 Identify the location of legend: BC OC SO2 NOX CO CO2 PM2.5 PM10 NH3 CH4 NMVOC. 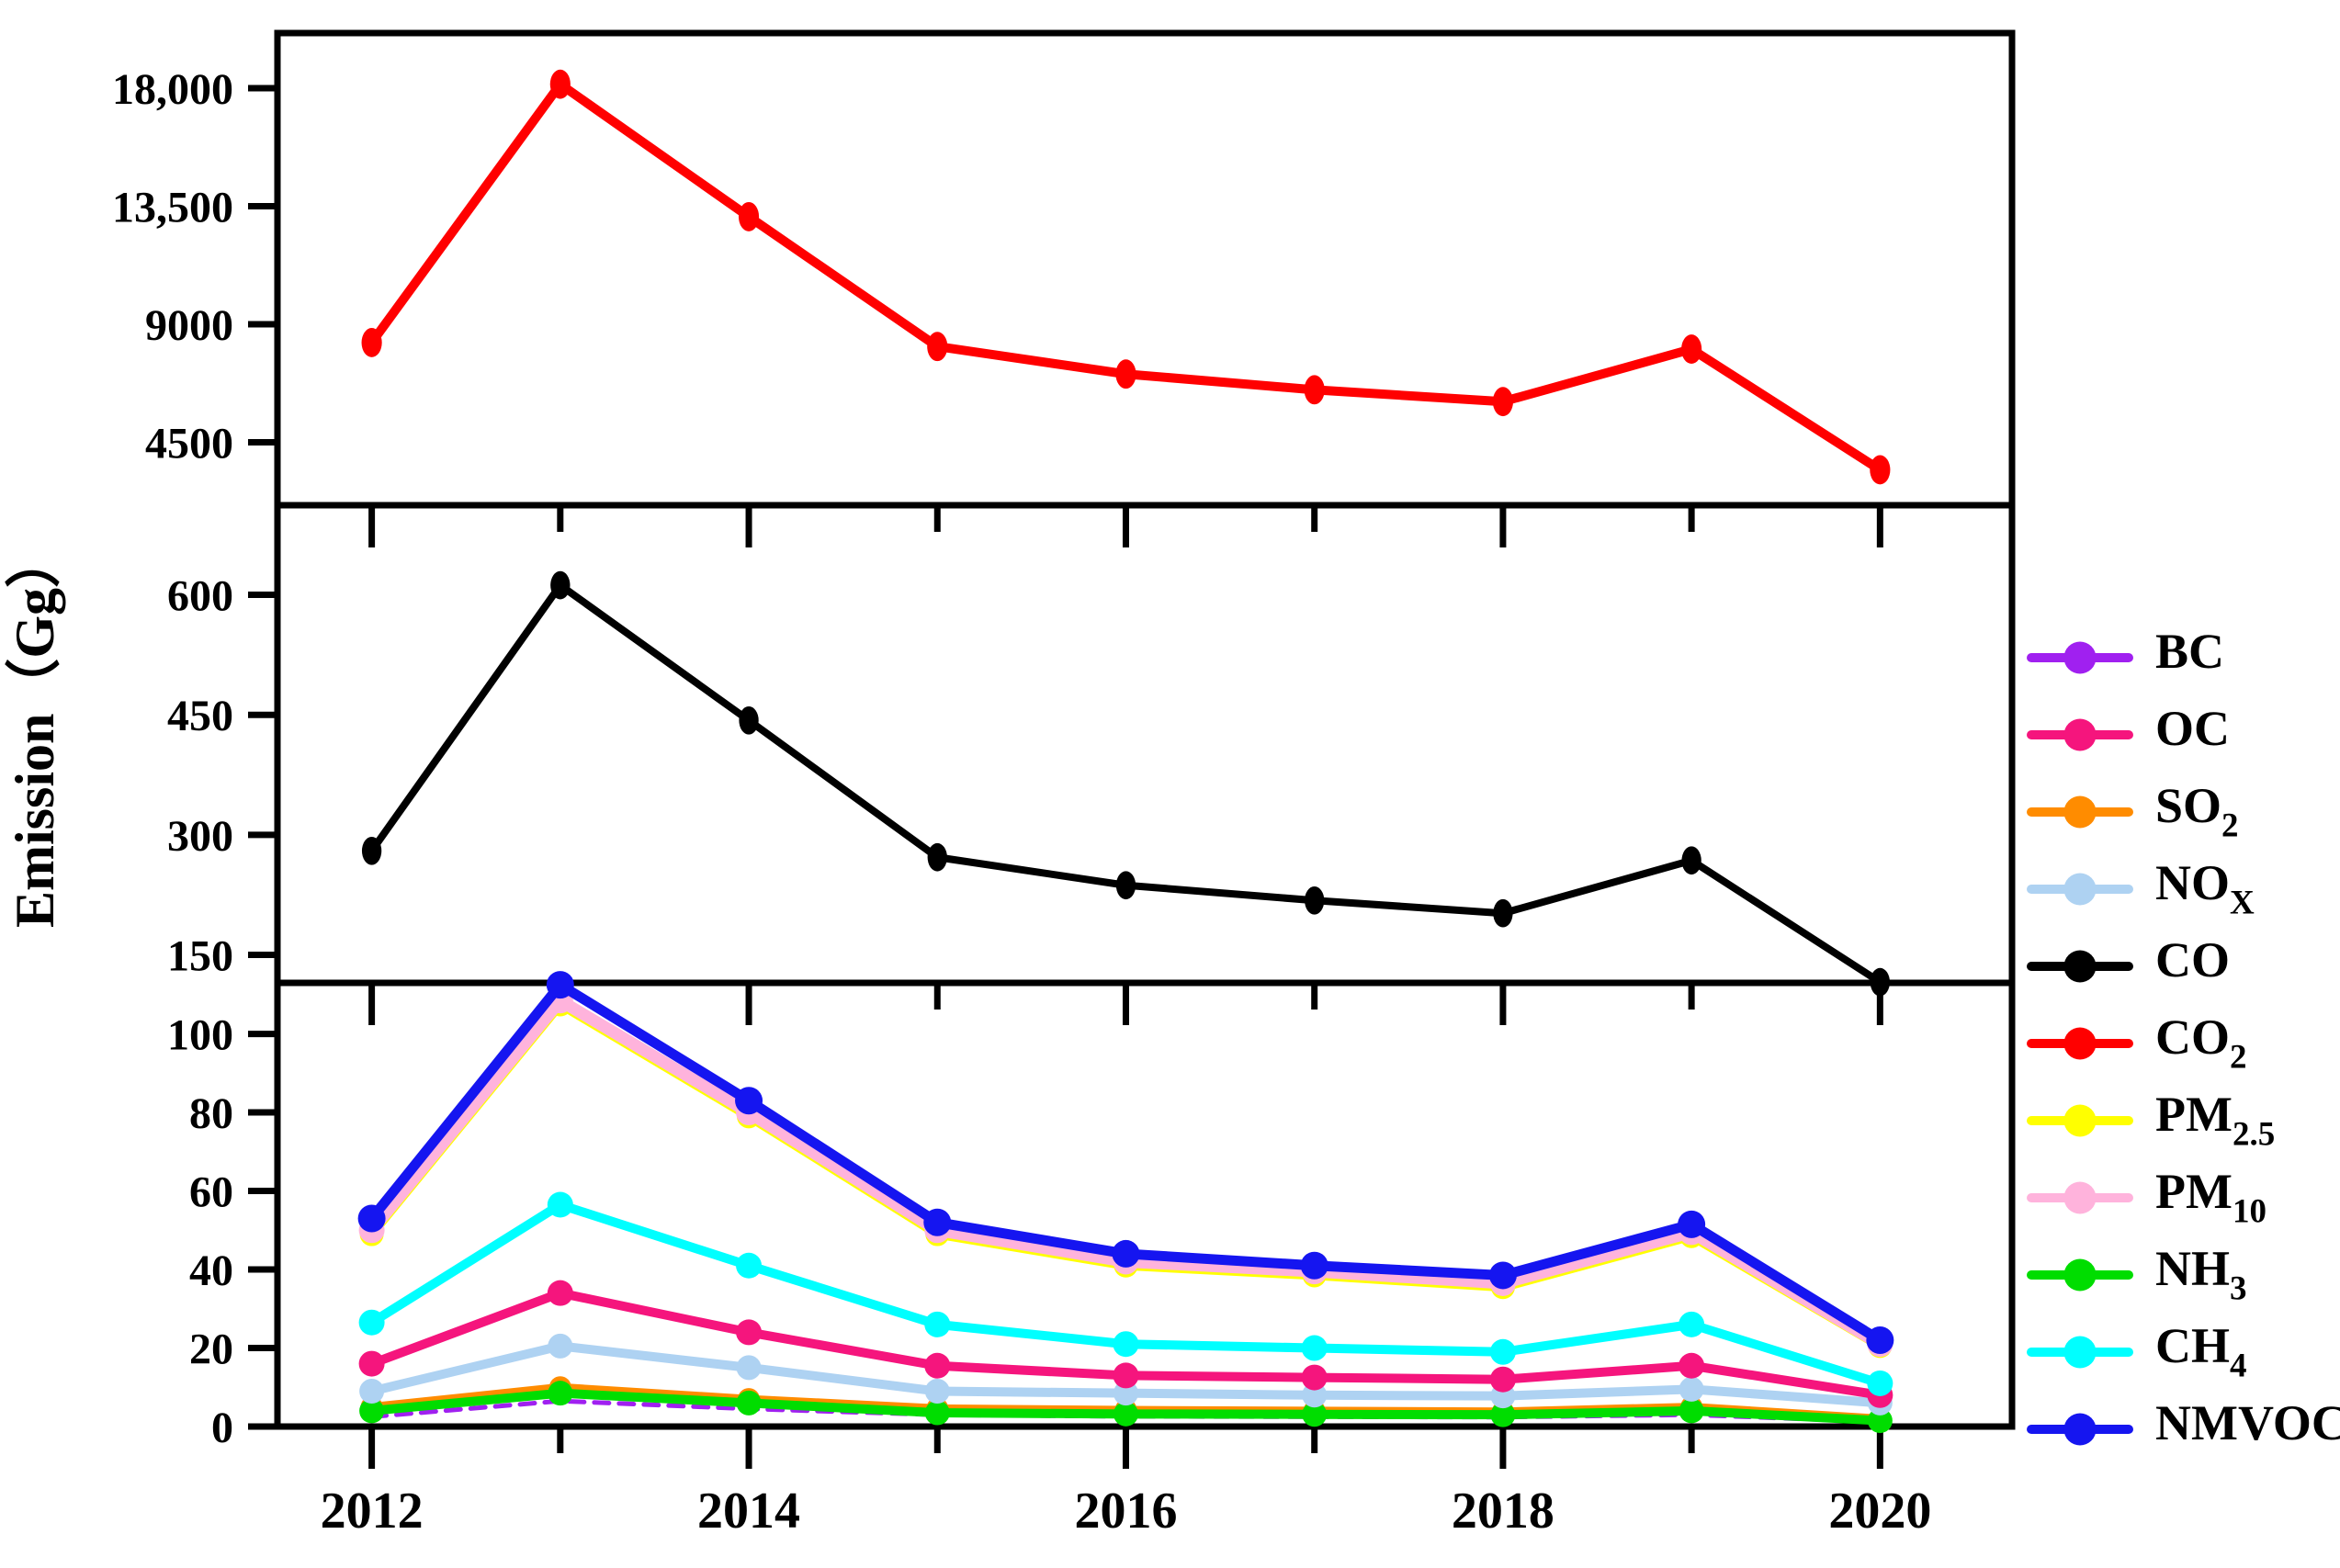
(2183, 1044).